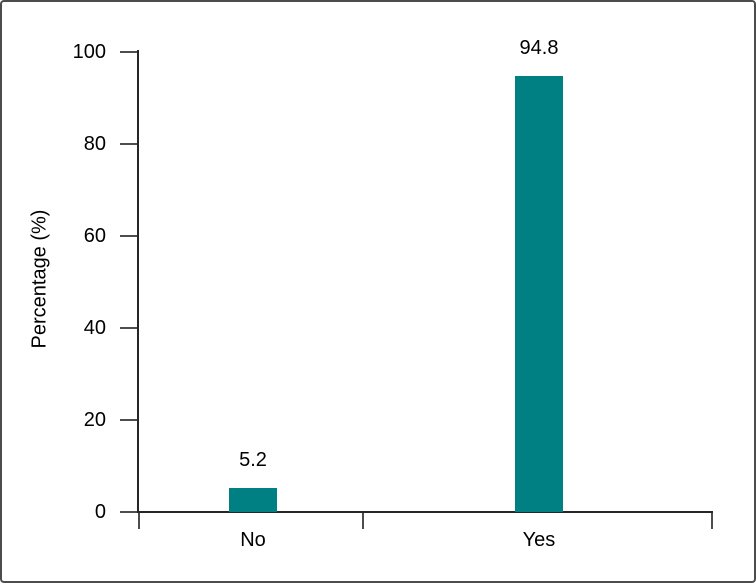  Describe the element at coordinates (94, 328) in the screenshot. I see `y-axis-tick-label: 40` at that location.